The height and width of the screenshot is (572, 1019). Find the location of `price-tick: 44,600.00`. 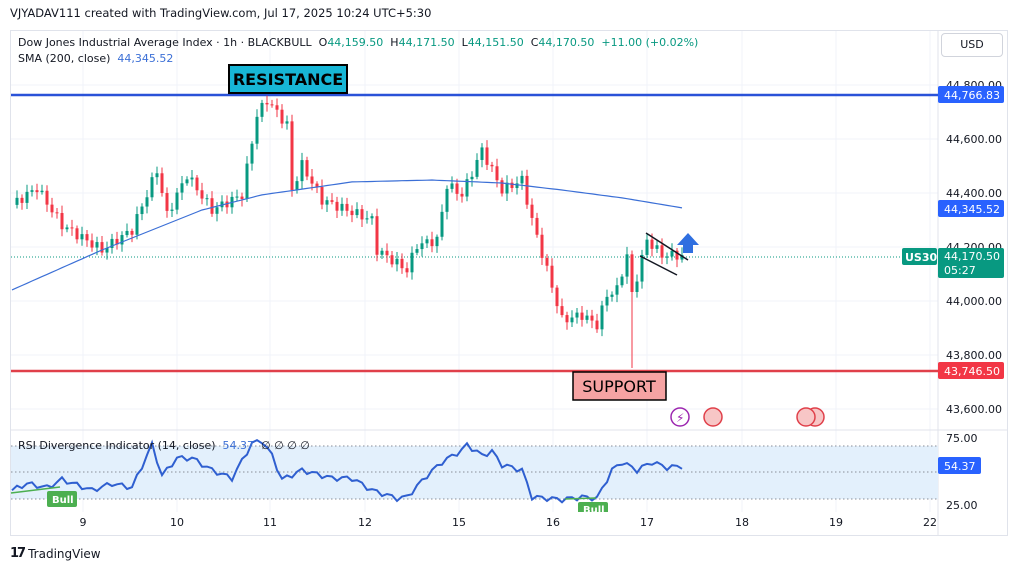

price-tick: 44,600.00 is located at coordinates (974, 139).